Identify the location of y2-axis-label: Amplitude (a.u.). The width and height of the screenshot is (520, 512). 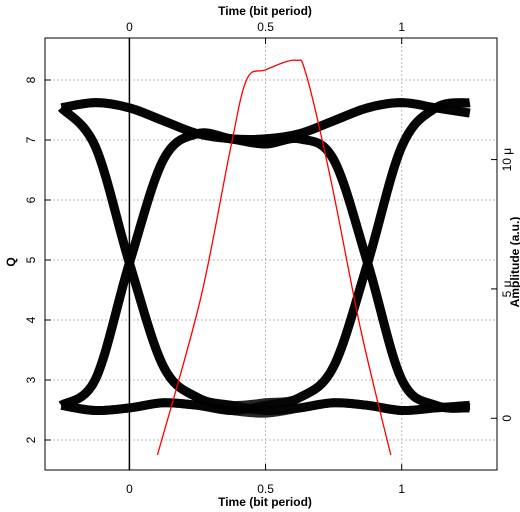
(514, 262).